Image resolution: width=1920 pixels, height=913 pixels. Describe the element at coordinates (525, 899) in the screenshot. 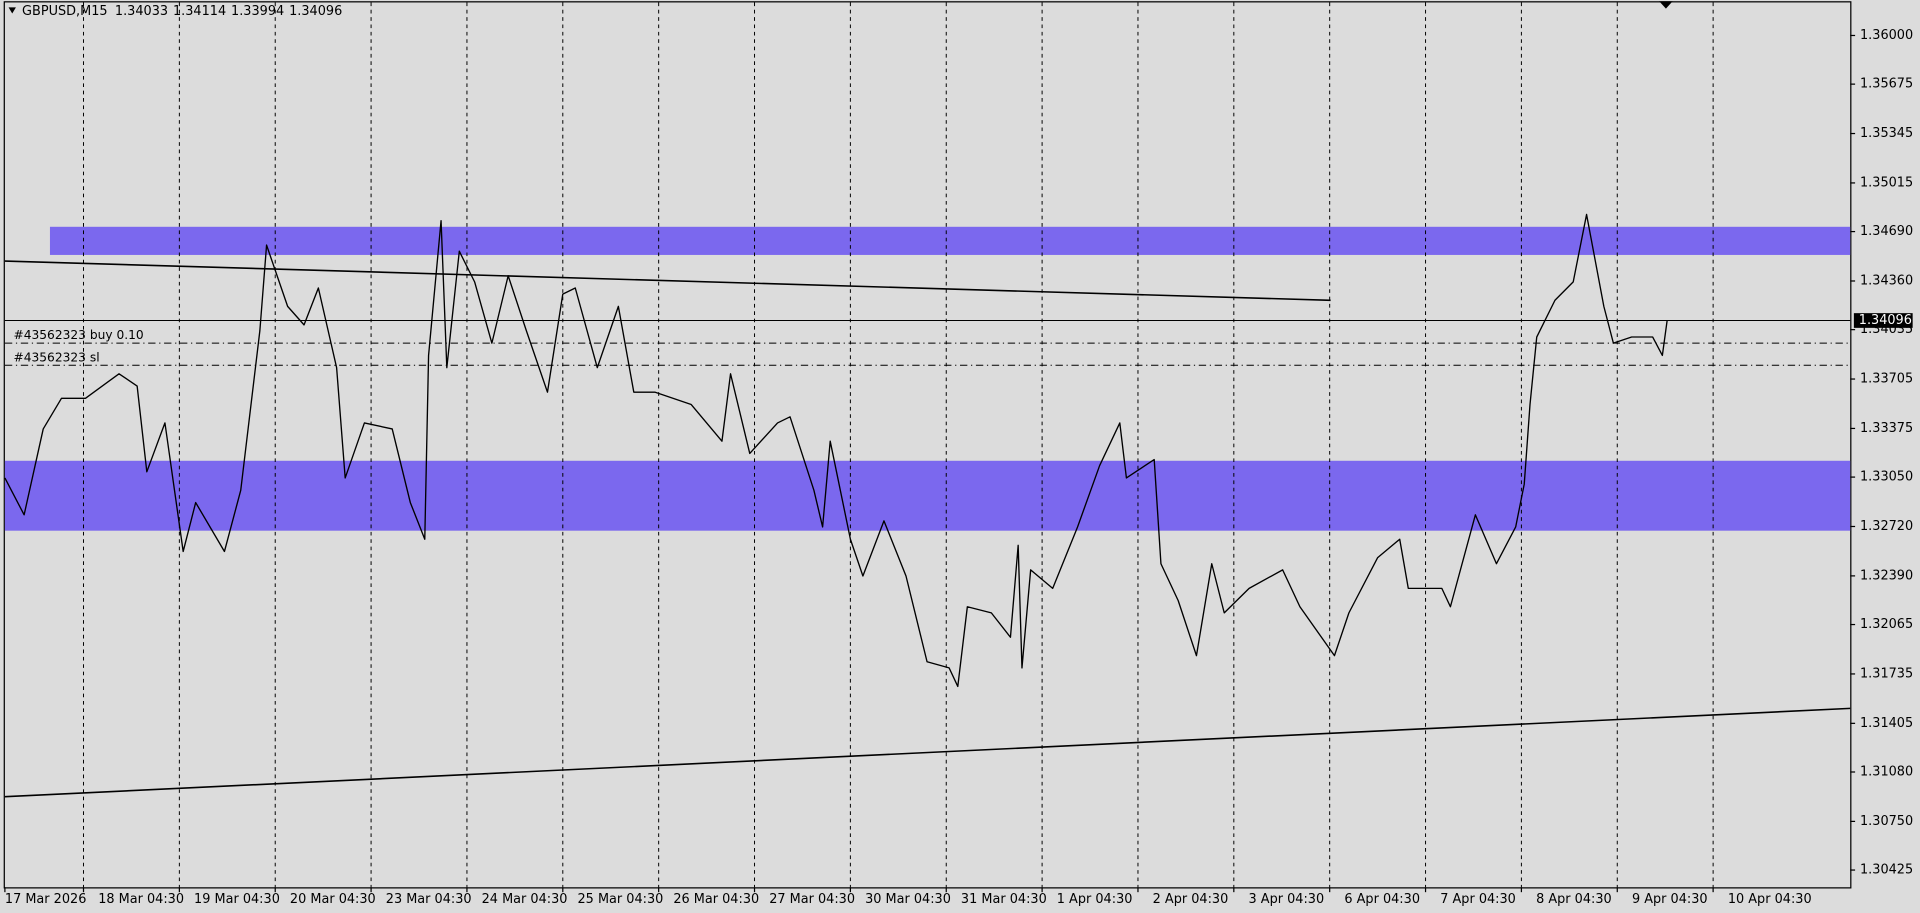

I see `x-tick-label: 24 Mar 04:30` at that location.